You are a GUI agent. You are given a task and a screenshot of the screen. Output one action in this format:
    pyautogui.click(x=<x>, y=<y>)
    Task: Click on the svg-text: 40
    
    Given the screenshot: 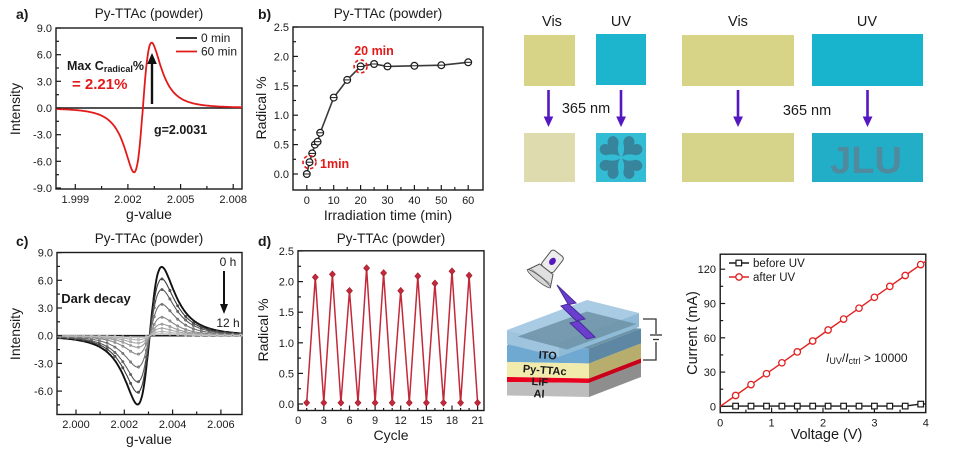 What is the action you would take?
    pyautogui.click(x=414, y=201)
    